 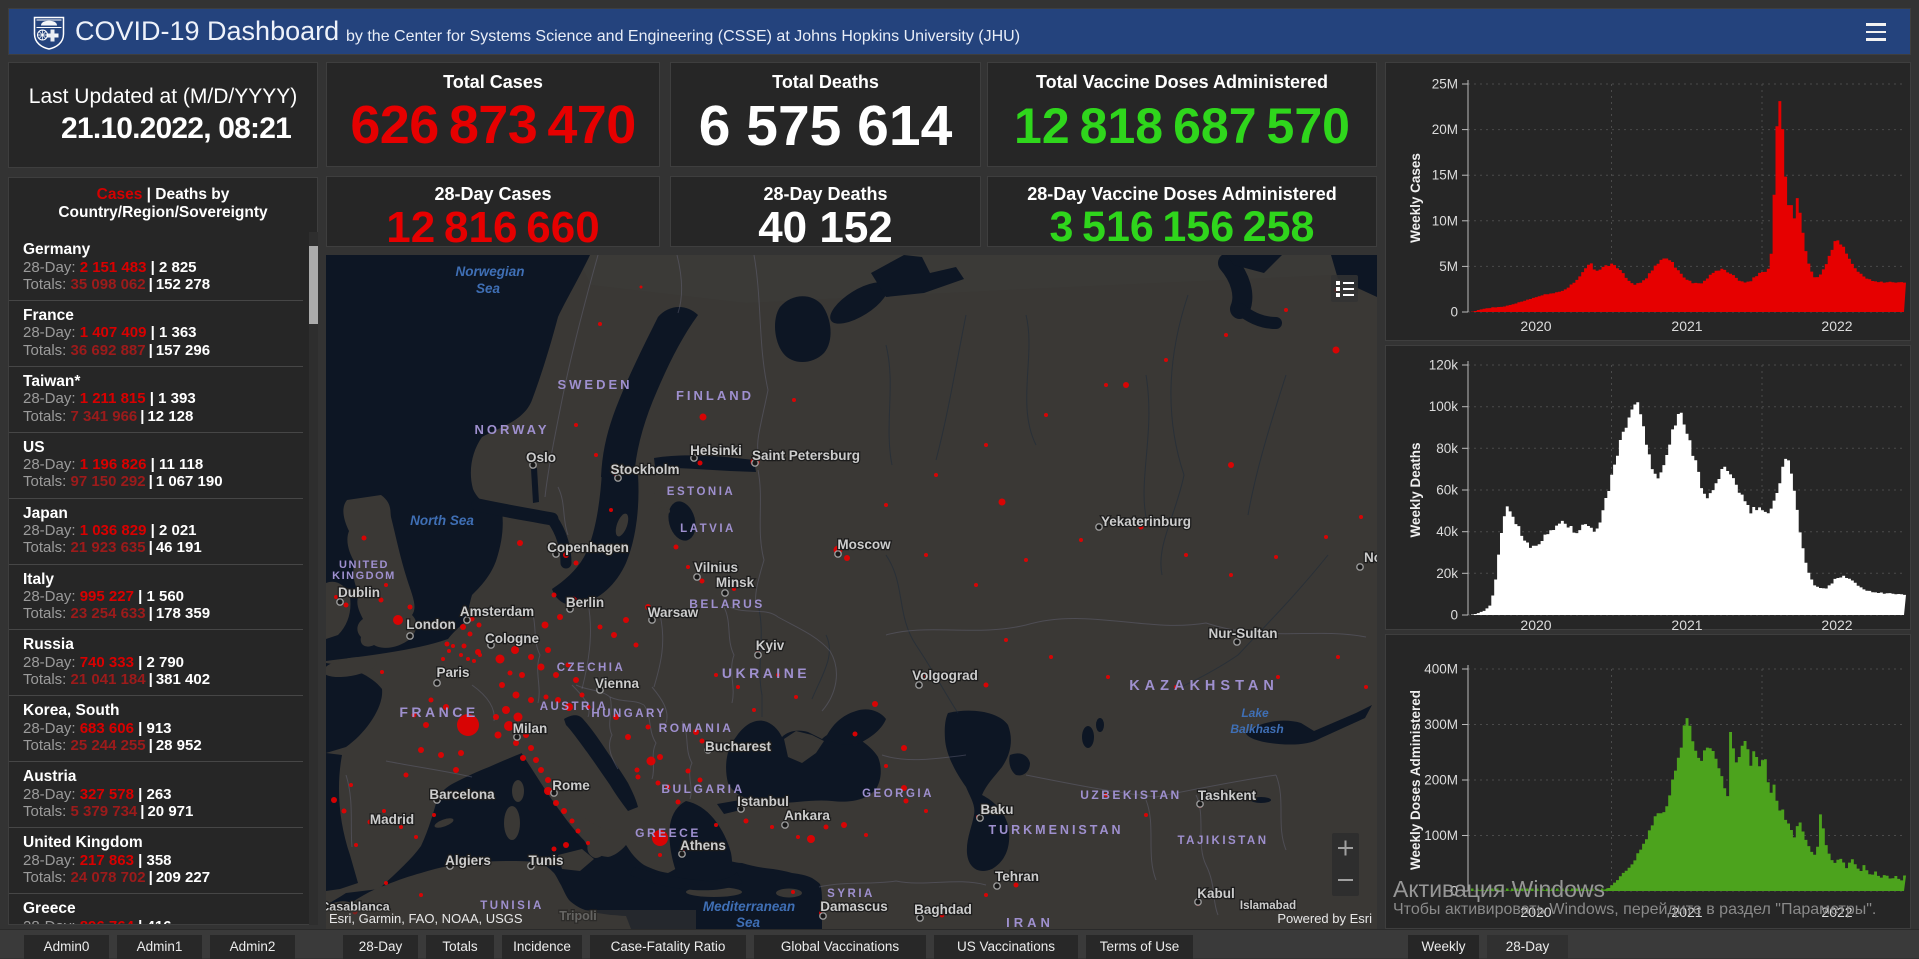 What do you see at coordinates (512, 638) in the screenshot?
I see `svg-text: Cologne` at bounding box center [512, 638].